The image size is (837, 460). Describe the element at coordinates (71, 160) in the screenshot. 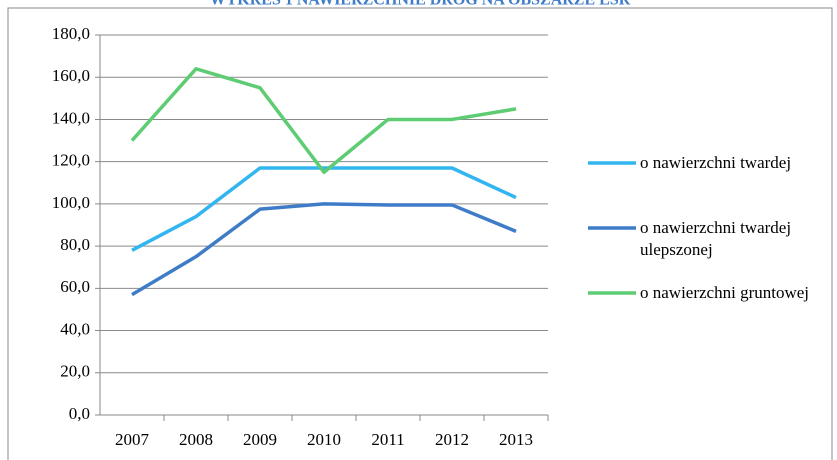

I see `y-tick-label: 120,0` at that location.